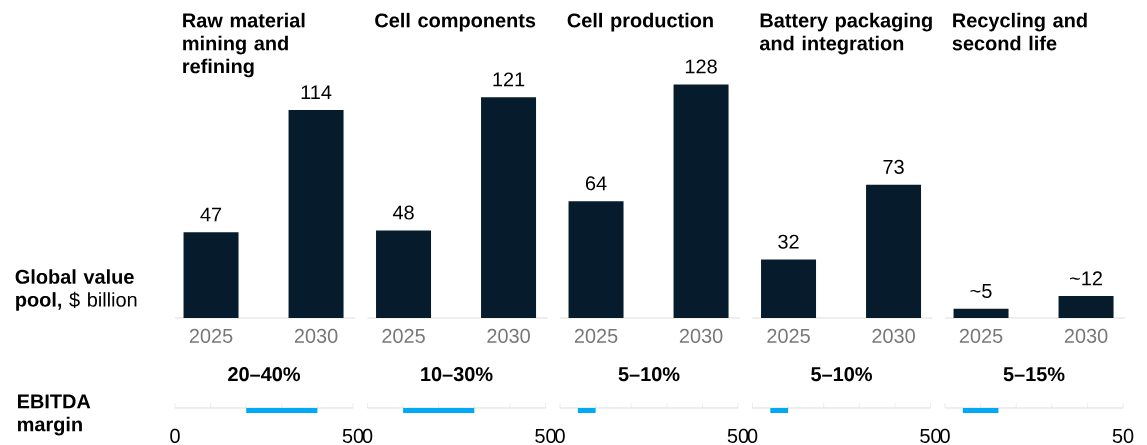  Describe the element at coordinates (244, 45) in the screenshot. I see `chart-title: Raw material mining and refining` at that location.